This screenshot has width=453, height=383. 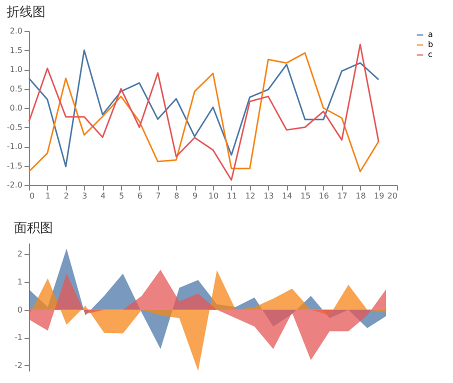 I want to click on x-tick-label: 8, so click(x=177, y=196).